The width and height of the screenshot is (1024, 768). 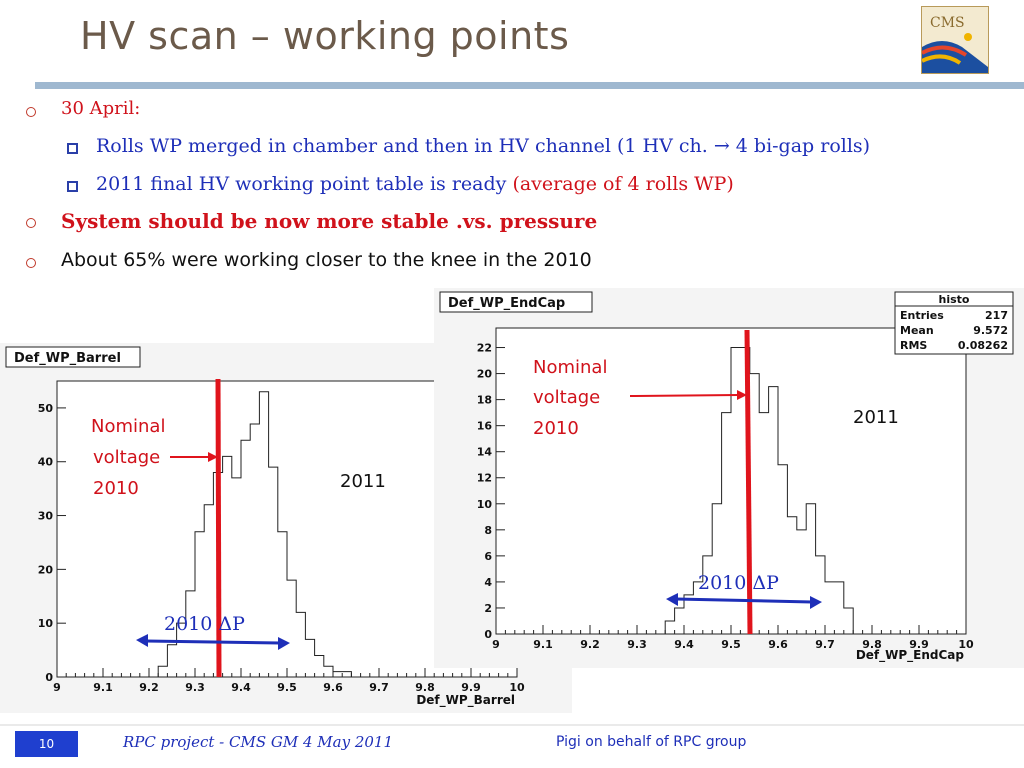 I want to click on barrel-y-tick-label: 0, so click(x=49, y=677).